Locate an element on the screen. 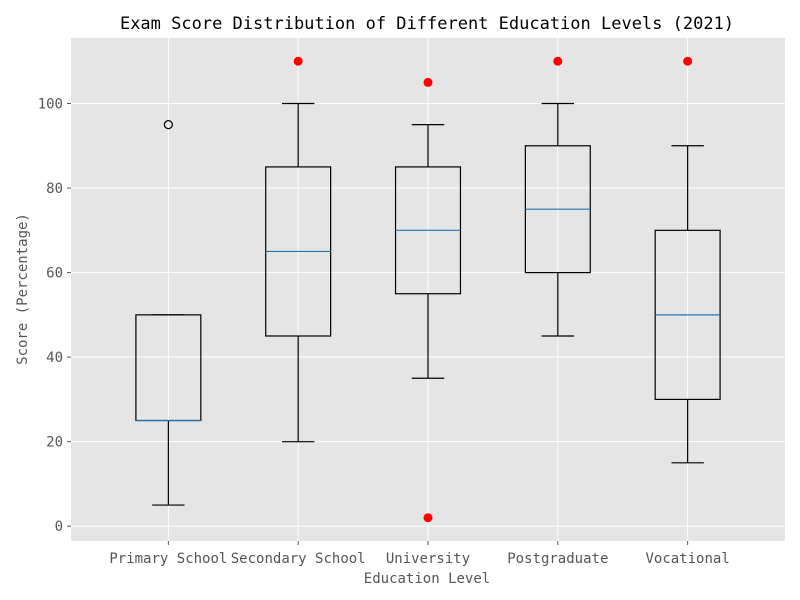 This screenshot has height=600, width=800. y-tick-label: 0 is located at coordinates (59, 527).